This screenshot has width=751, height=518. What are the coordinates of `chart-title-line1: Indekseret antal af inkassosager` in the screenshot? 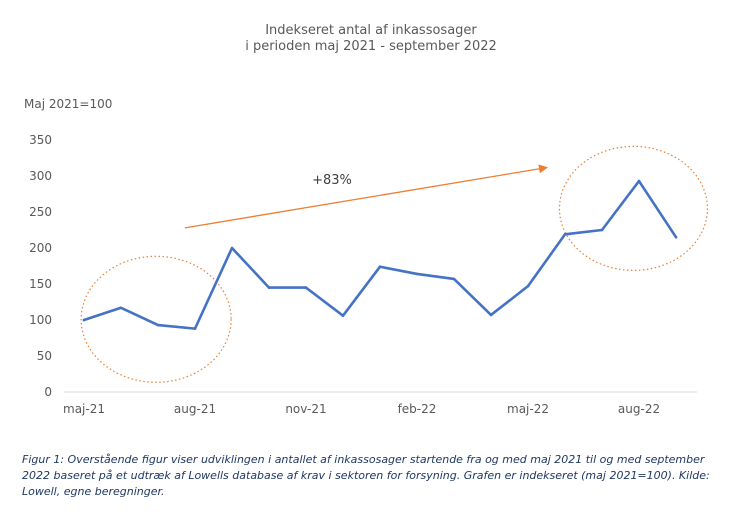 It's located at (371, 30).